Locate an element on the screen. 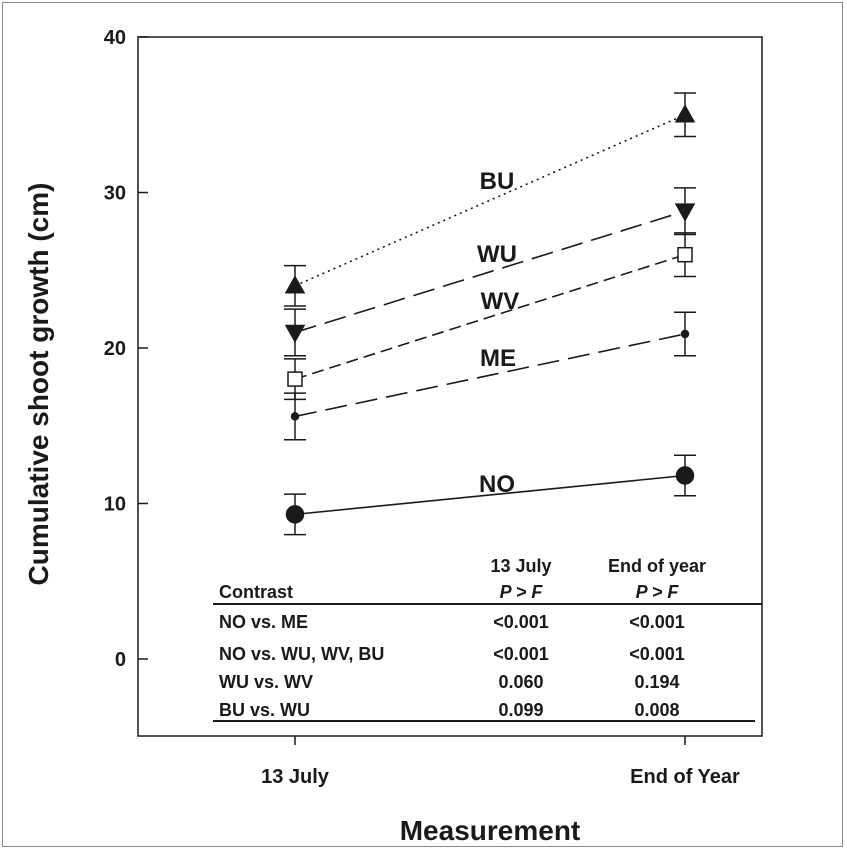  table-cell: 0.194 is located at coordinates (656, 682).